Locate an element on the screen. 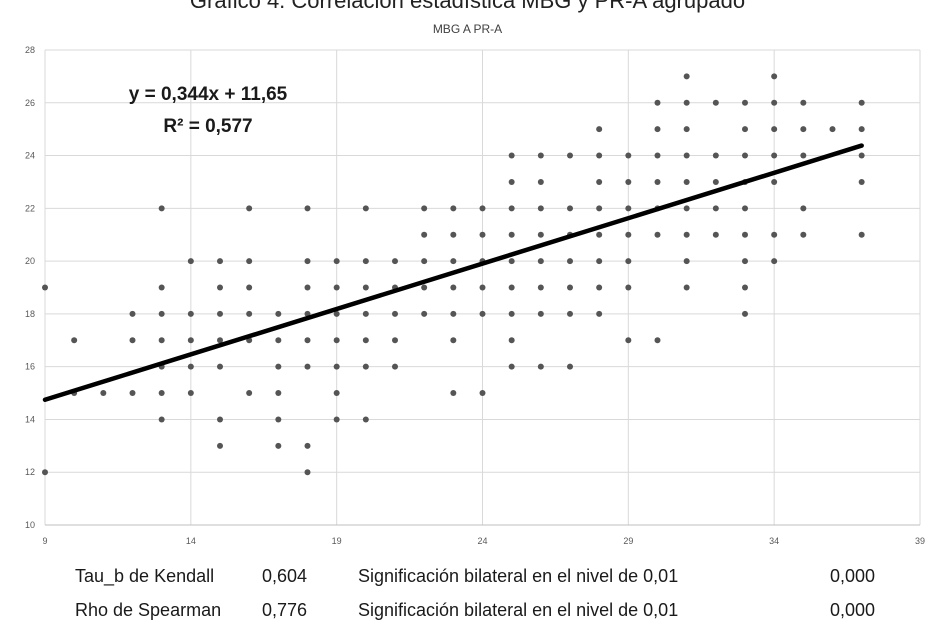  trendline-equation: y = 0,344x + 11,65 is located at coordinates (208, 94).